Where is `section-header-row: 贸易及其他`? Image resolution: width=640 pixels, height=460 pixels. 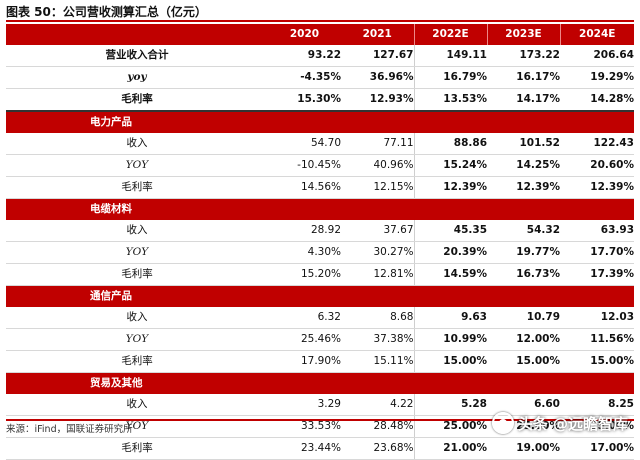 section-header-row: 贸易及其他 is located at coordinates (320, 383).